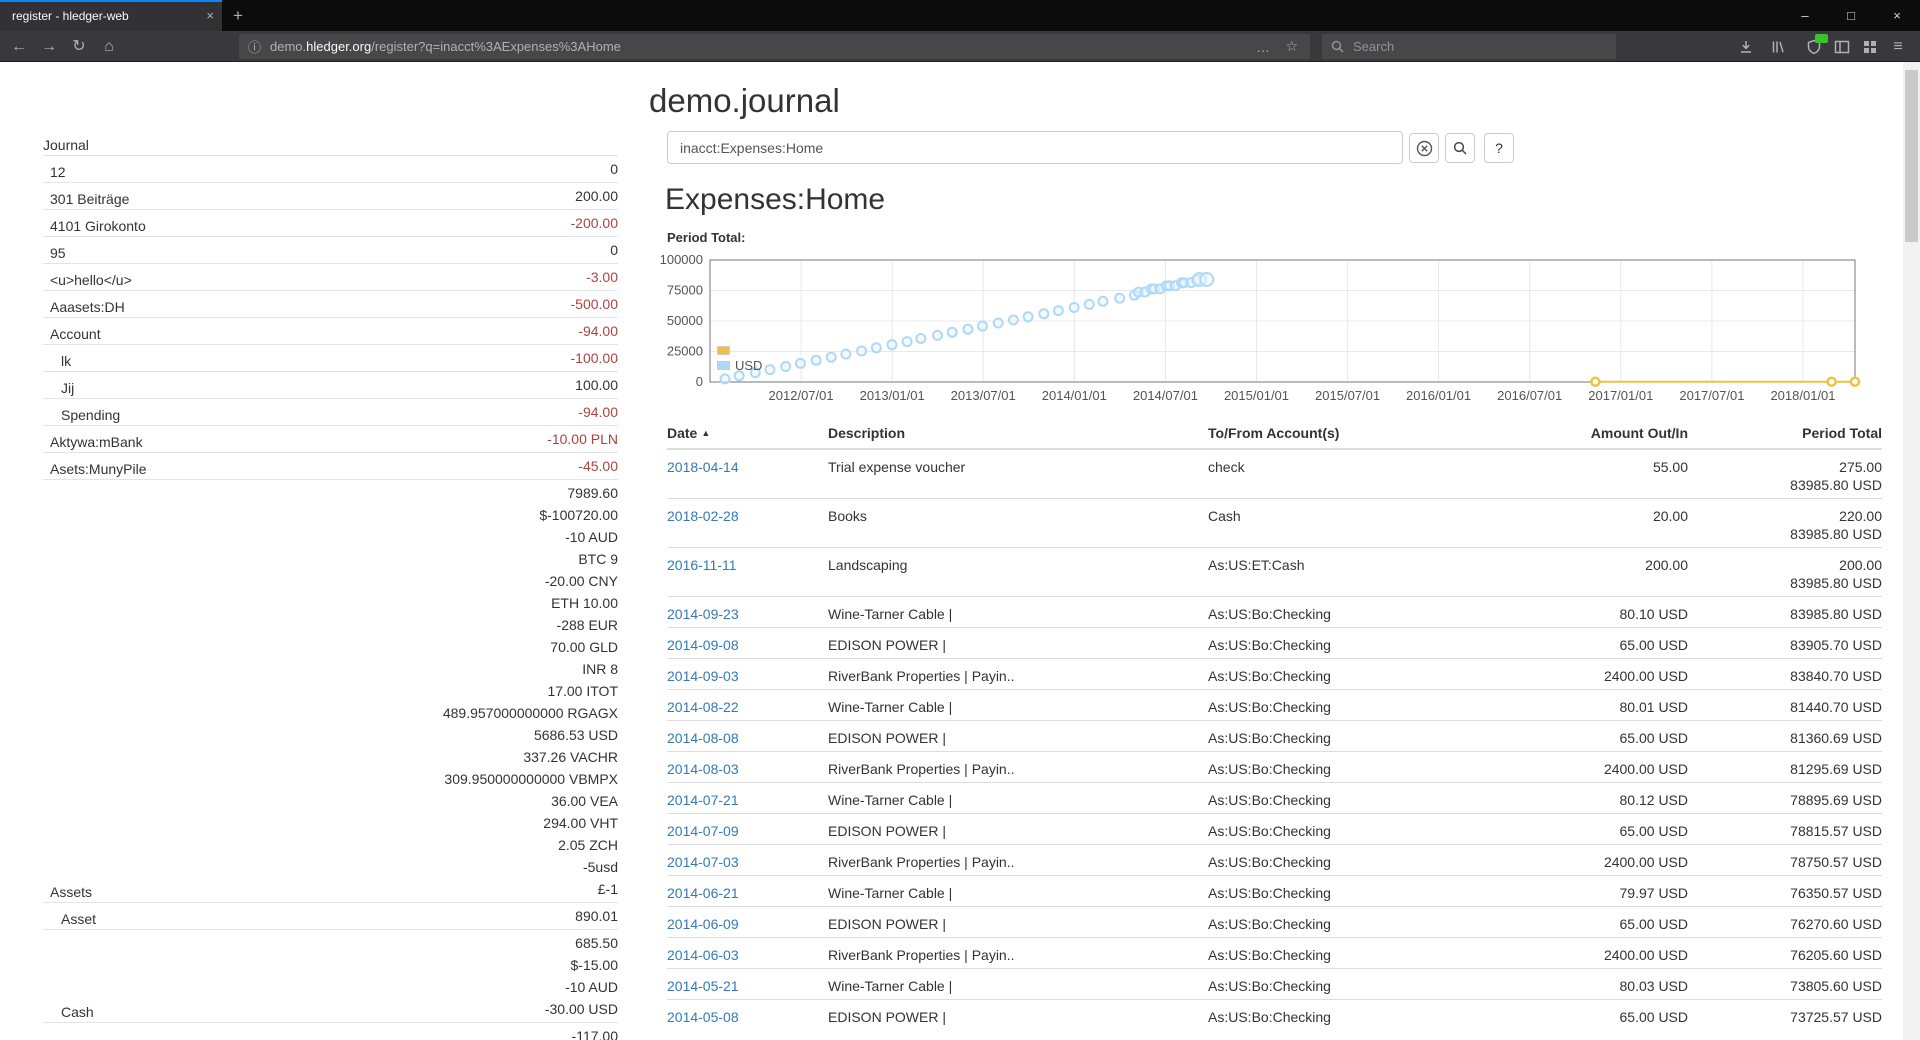 The width and height of the screenshot is (1920, 1040). I want to click on account-link: Asset, so click(79, 919).